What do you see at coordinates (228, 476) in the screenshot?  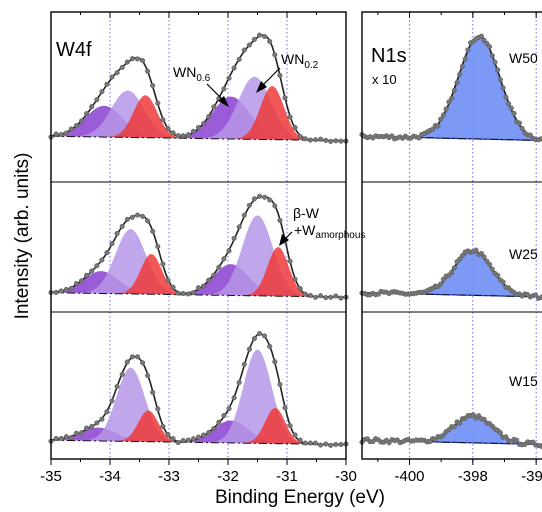 I see `x-tick-label: -32` at bounding box center [228, 476].